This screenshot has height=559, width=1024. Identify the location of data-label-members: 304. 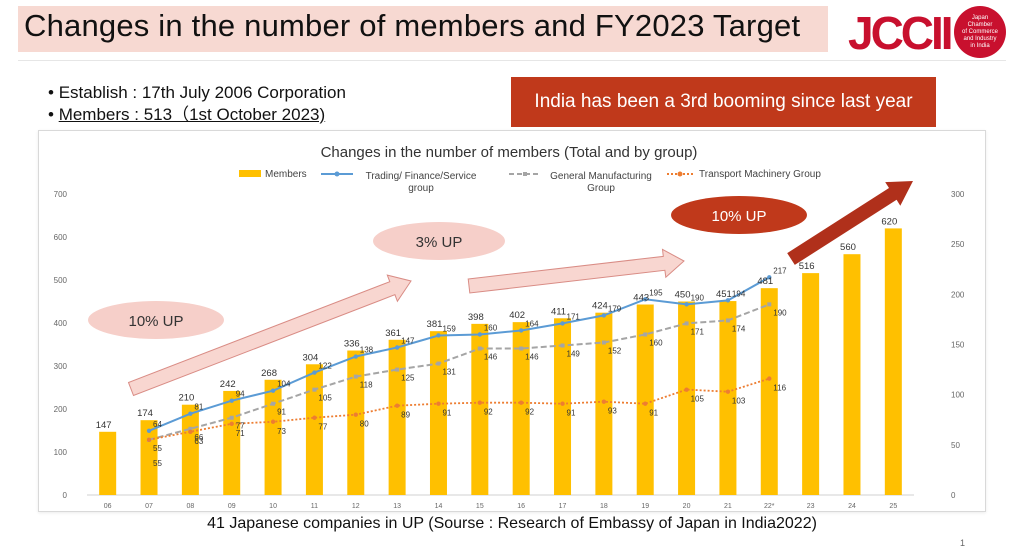
(310, 357).